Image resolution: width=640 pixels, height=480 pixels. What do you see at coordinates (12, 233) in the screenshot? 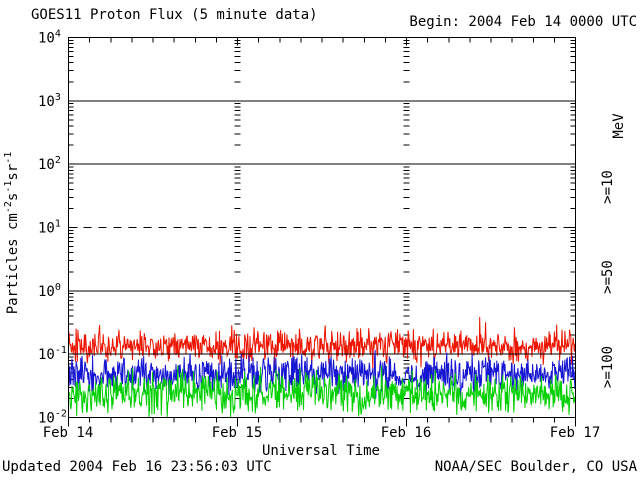
I see `y-axis-label: Particles cm-2s-1sr-1` at bounding box center [12, 233].